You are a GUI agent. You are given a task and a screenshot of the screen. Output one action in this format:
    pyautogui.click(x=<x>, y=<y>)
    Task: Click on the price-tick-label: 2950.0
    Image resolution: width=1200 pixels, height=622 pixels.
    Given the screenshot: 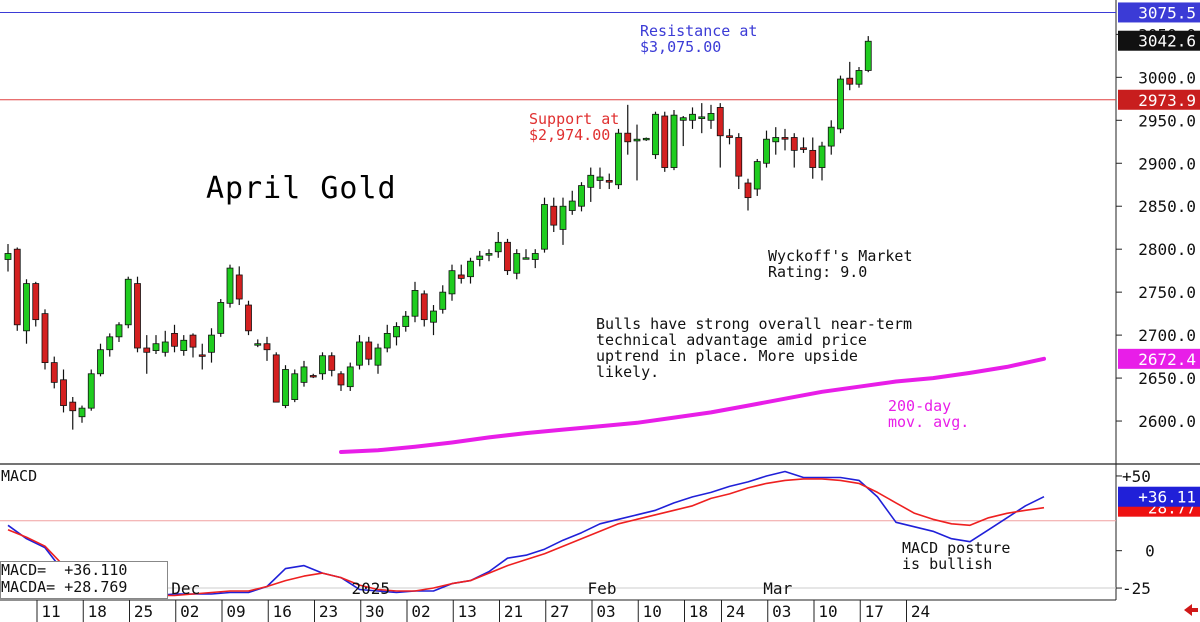 What is the action you would take?
    pyautogui.click(x=1167, y=120)
    